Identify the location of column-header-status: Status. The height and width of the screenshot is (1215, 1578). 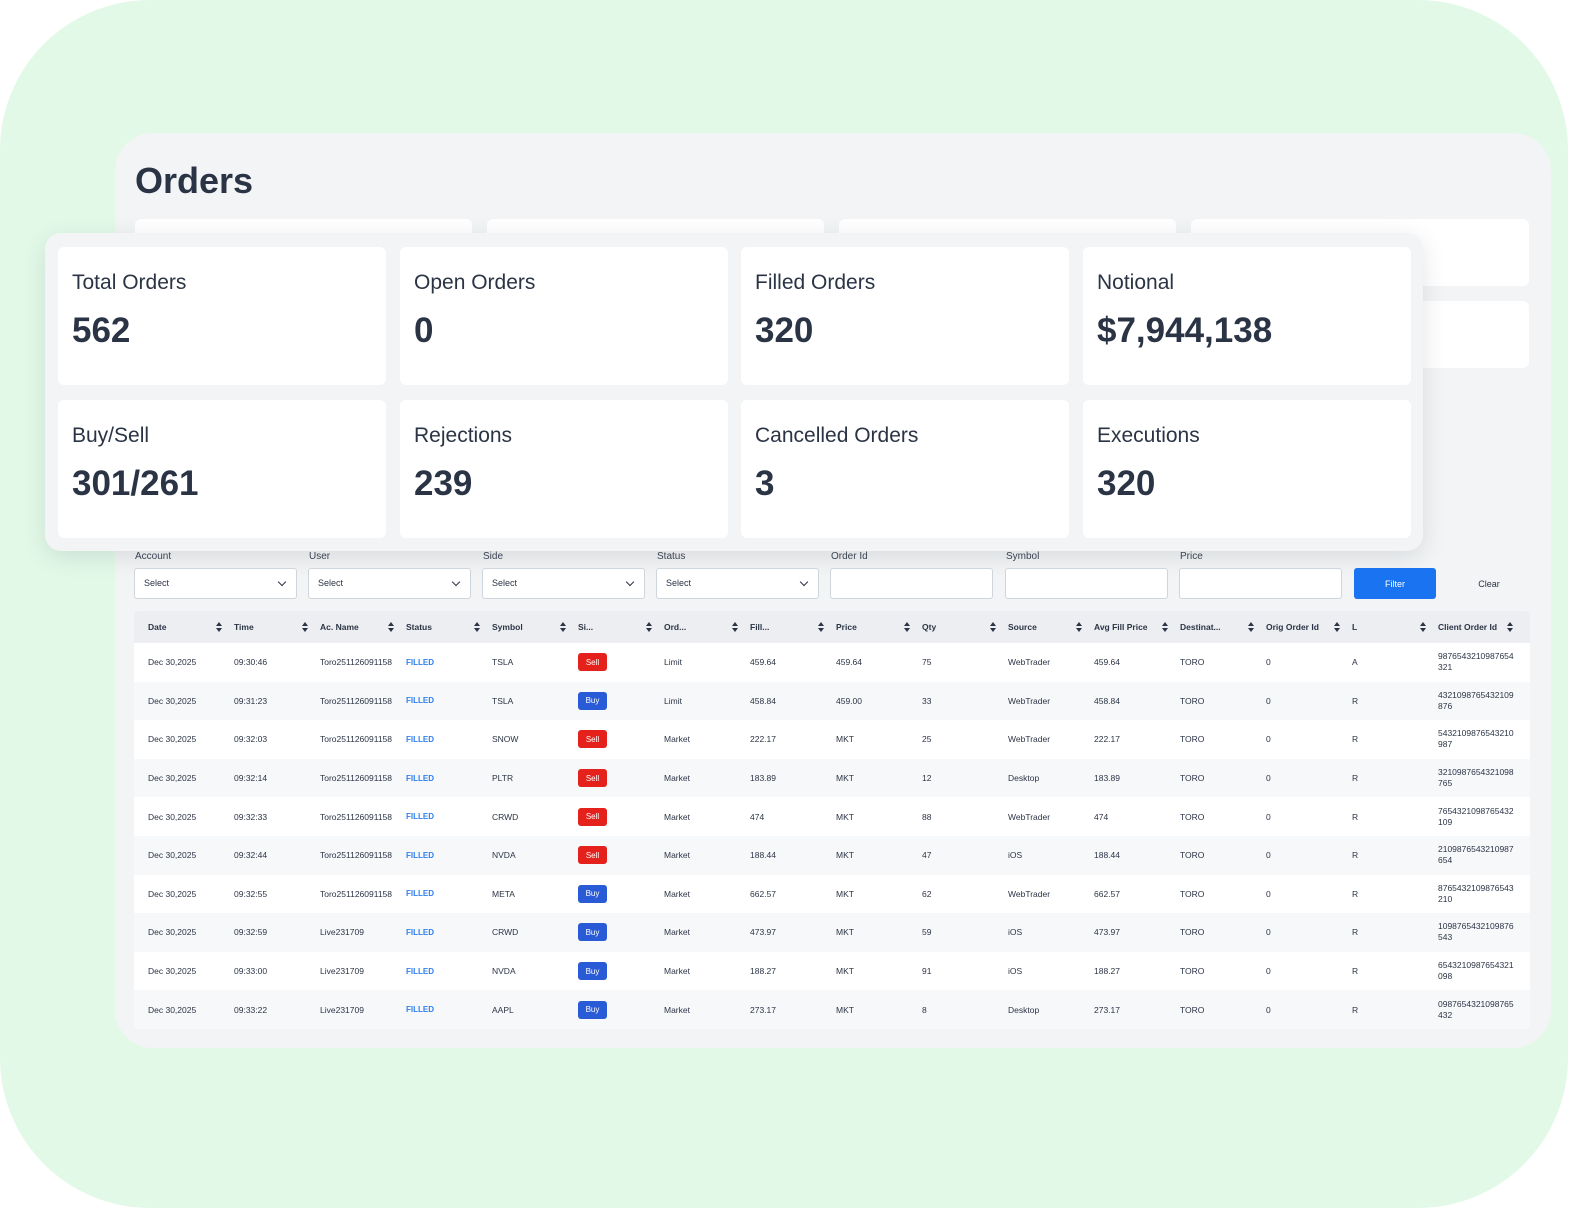
(419, 627).